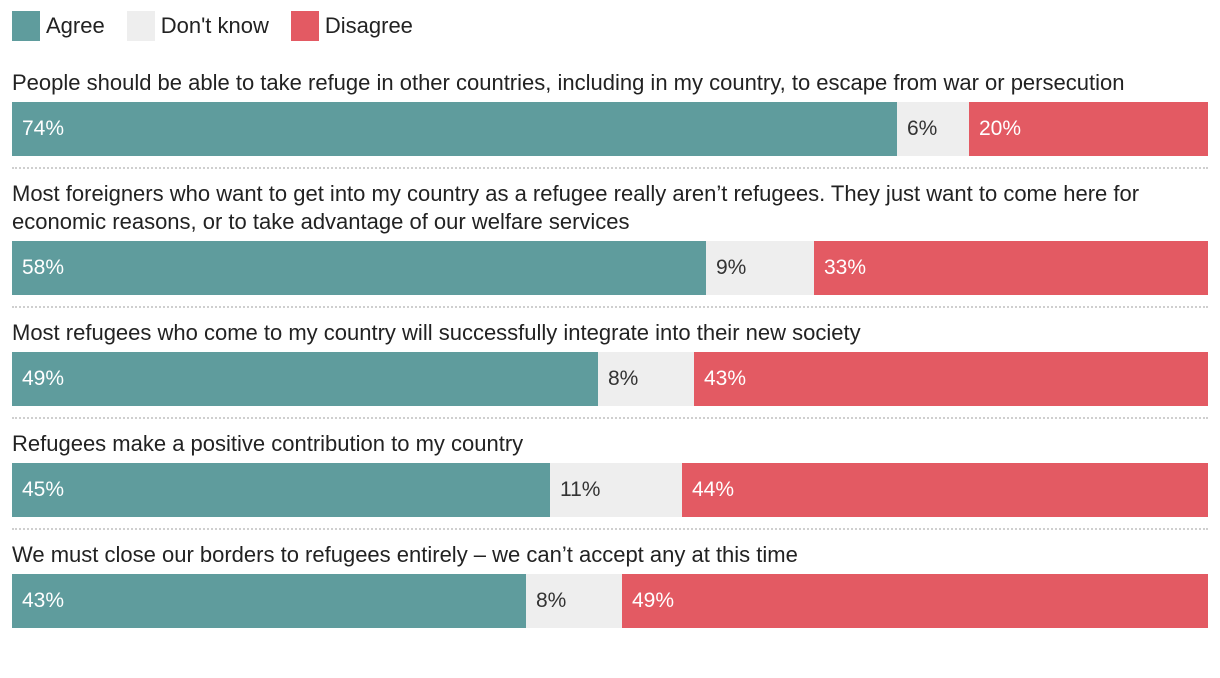  I want to click on legend-label-agree: Agree, so click(75, 25).